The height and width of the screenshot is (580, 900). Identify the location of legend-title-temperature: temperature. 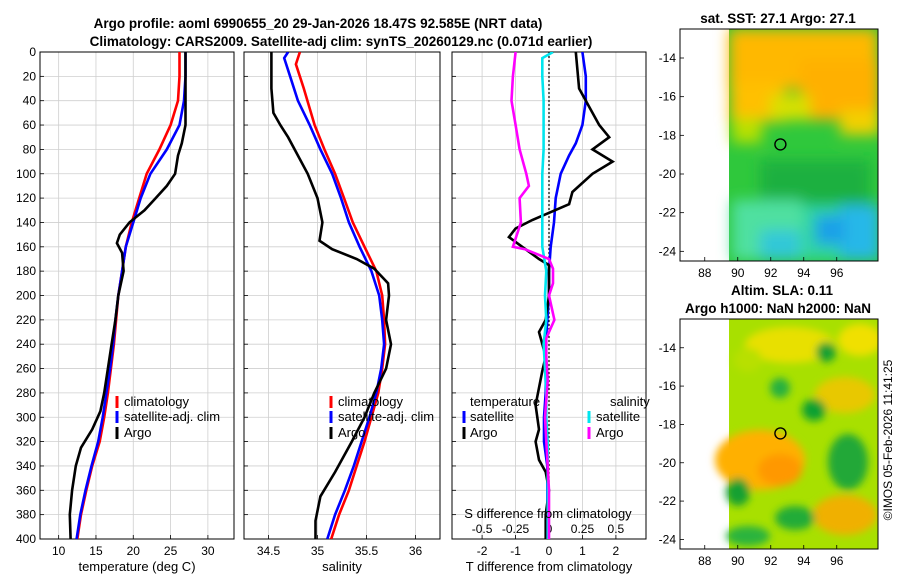
(505, 401).